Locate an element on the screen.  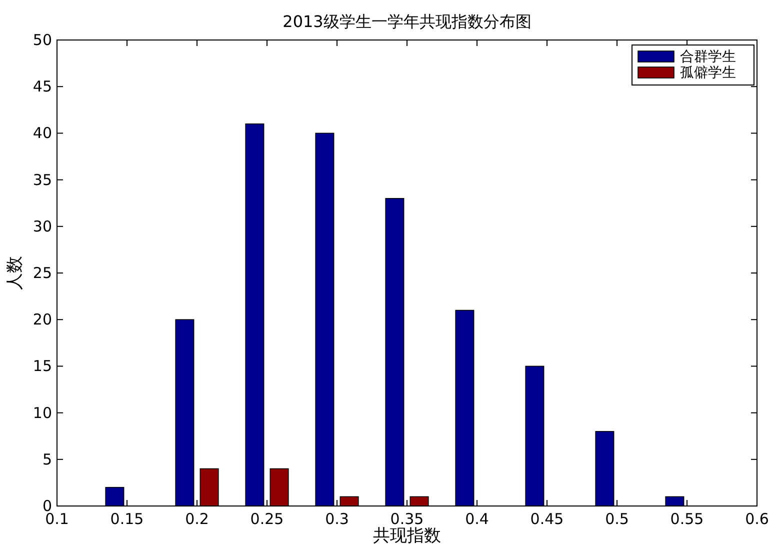
y-tick-label: 25 is located at coordinates (42, 273).